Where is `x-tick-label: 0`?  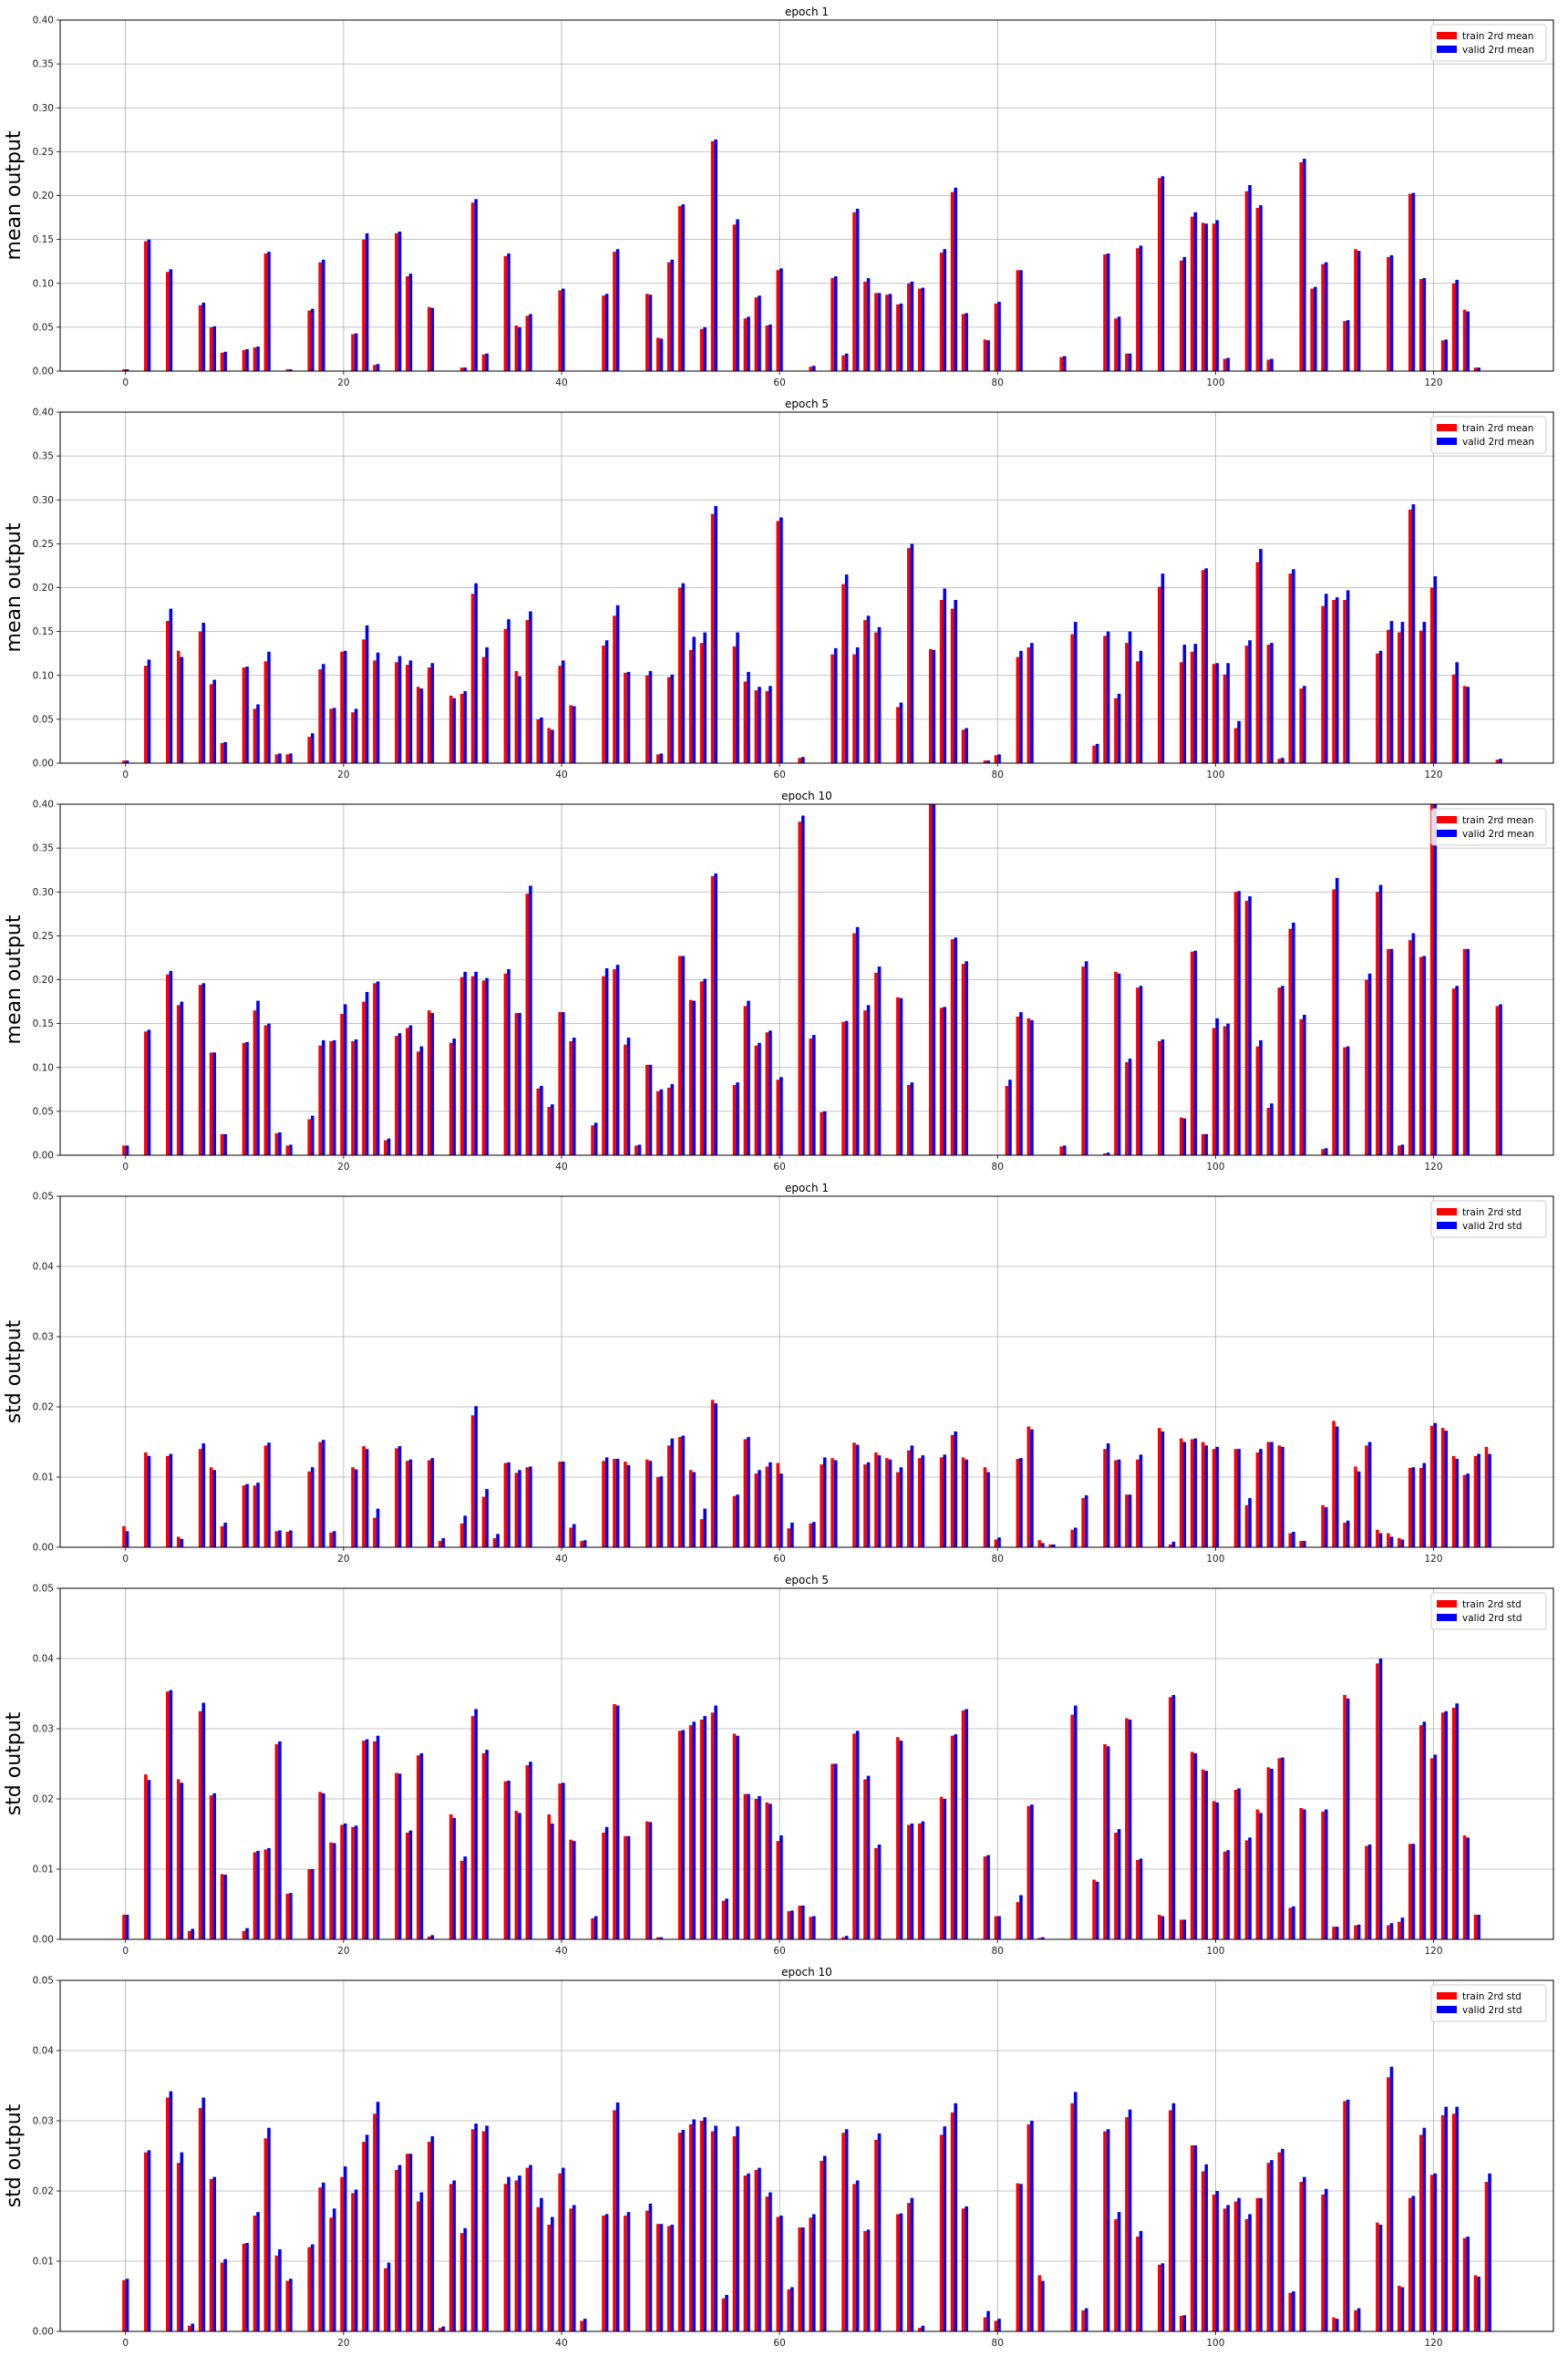
x-tick-label: 0 is located at coordinates (125, 1951).